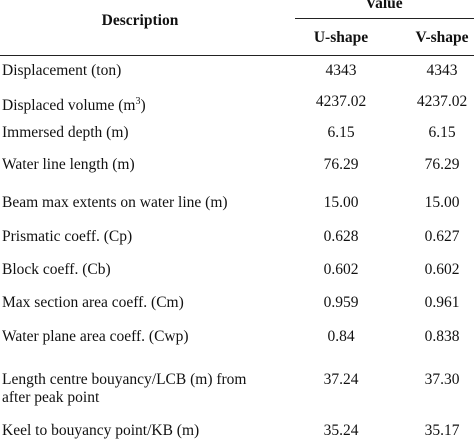 This screenshot has height=441, width=474. I want to click on label-text: Max section area coeff. (Cm), so click(93, 302).